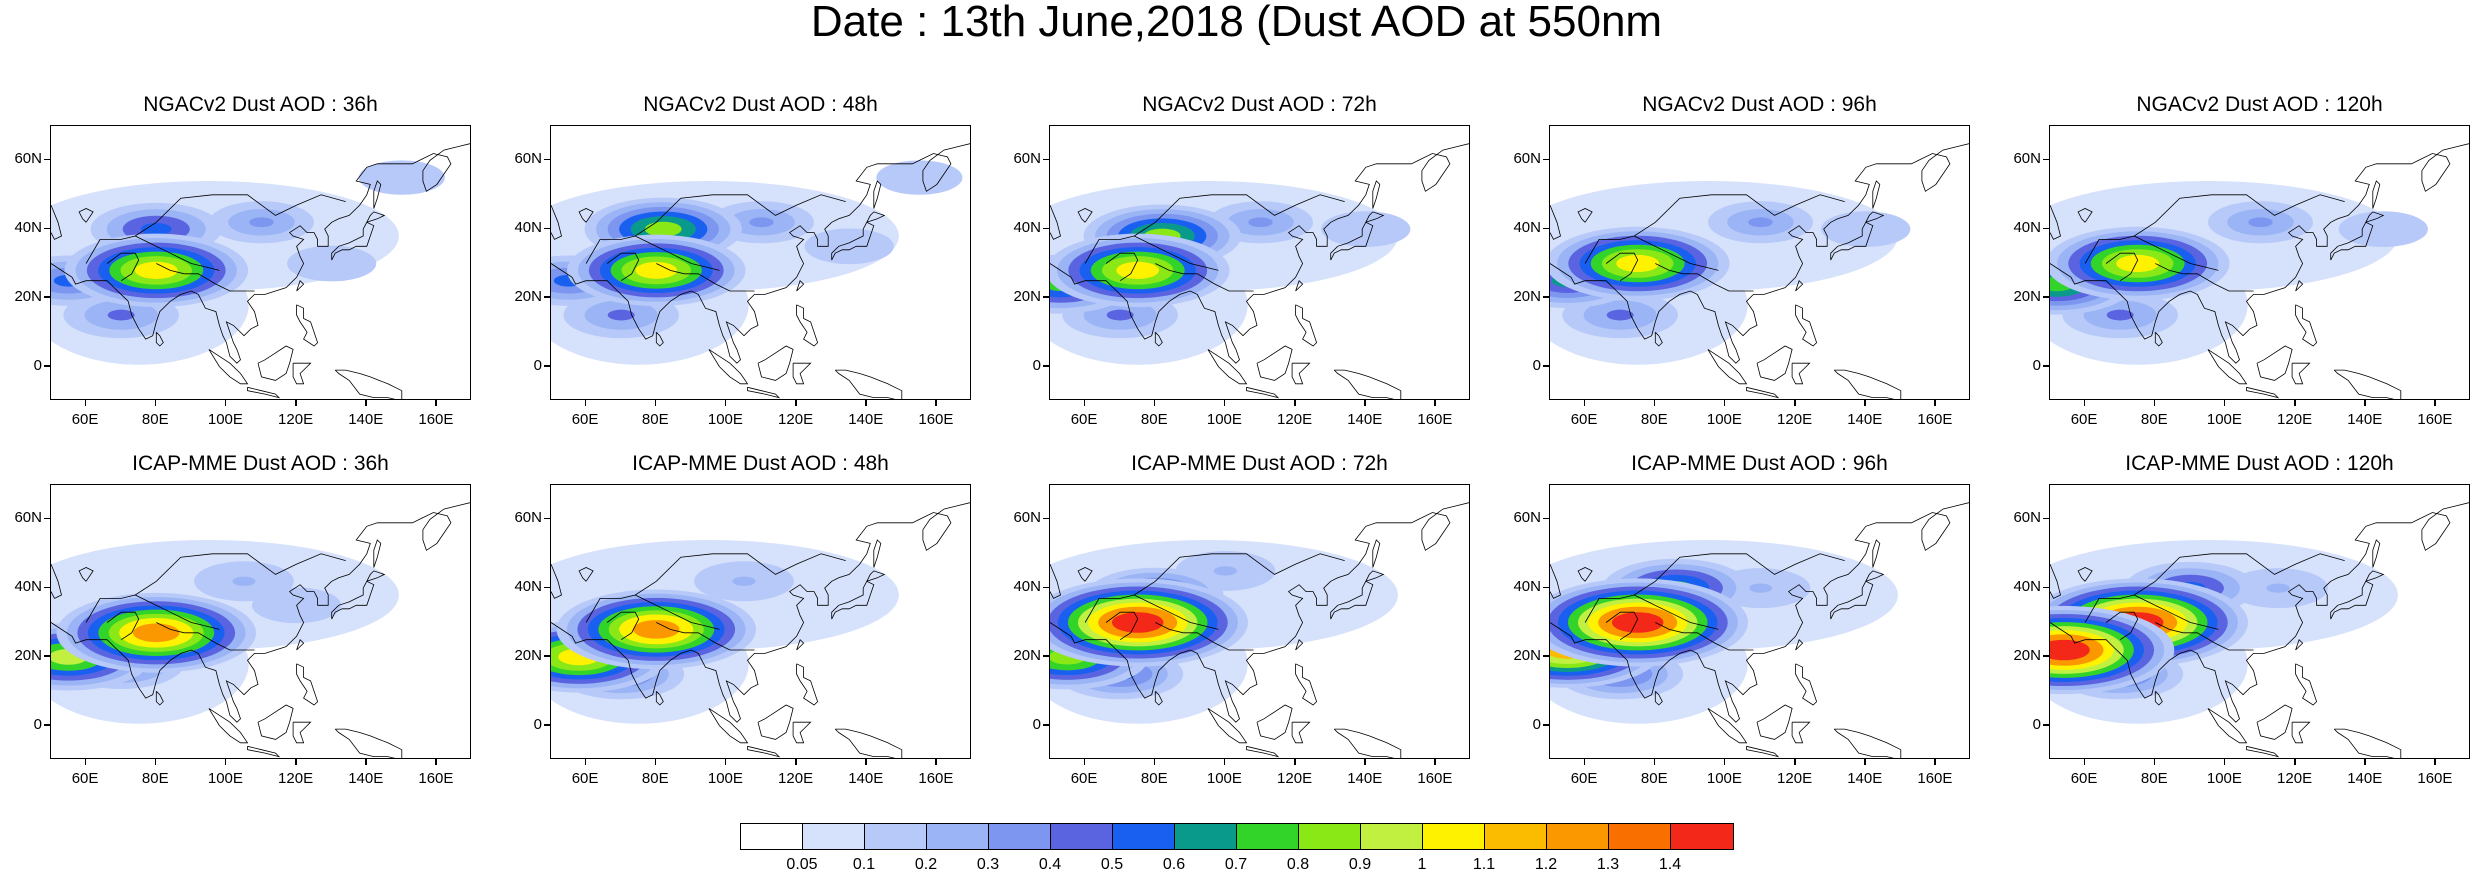 This screenshot has height=874, width=2473. I want to click on colorbar-label: 1.3, so click(1608, 864).